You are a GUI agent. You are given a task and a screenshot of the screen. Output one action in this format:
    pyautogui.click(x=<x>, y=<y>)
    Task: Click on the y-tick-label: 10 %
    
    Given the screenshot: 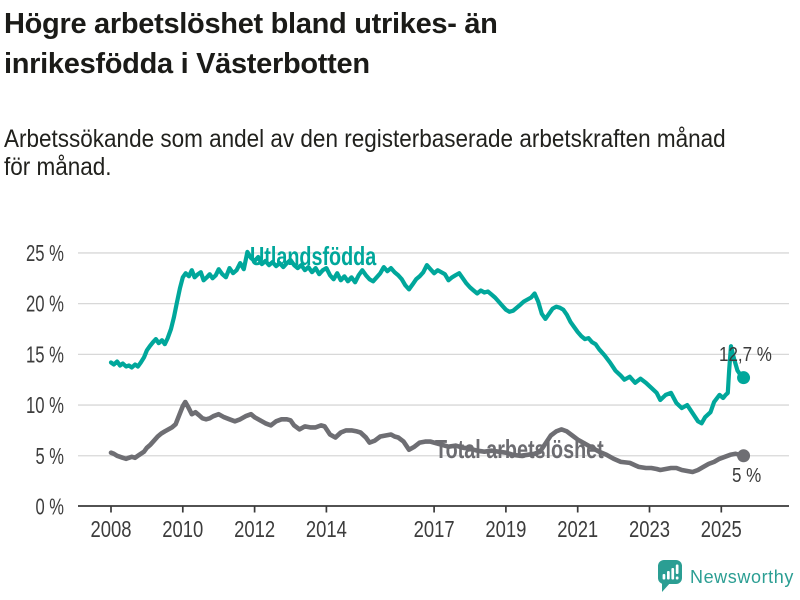 What is the action you would take?
    pyautogui.click(x=45, y=405)
    